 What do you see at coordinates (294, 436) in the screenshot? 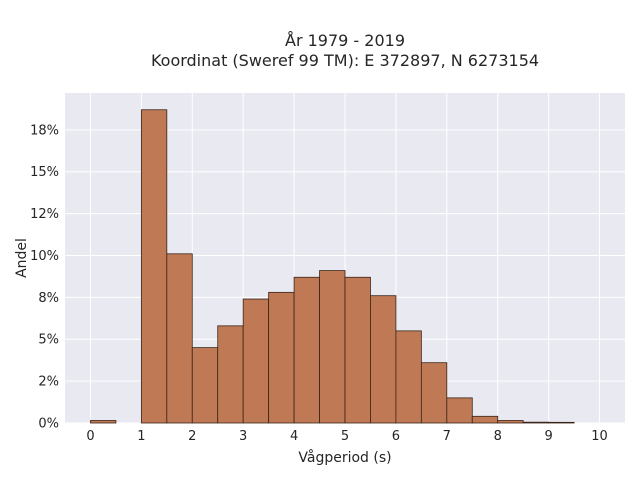
I see `x-tick-label-4: 4` at bounding box center [294, 436].